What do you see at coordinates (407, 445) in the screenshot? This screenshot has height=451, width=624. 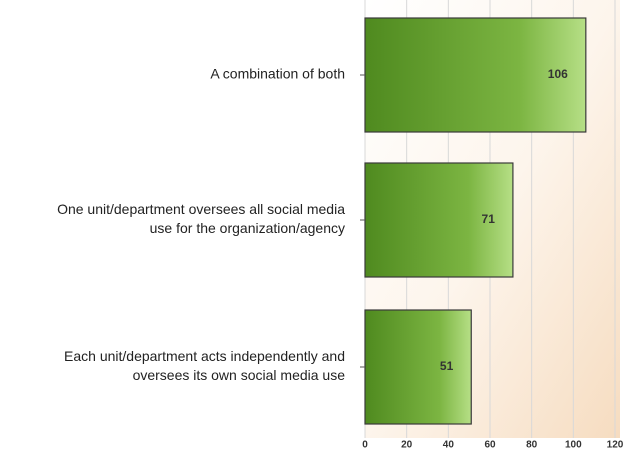 I see `x-tick-label: 20` at bounding box center [407, 445].